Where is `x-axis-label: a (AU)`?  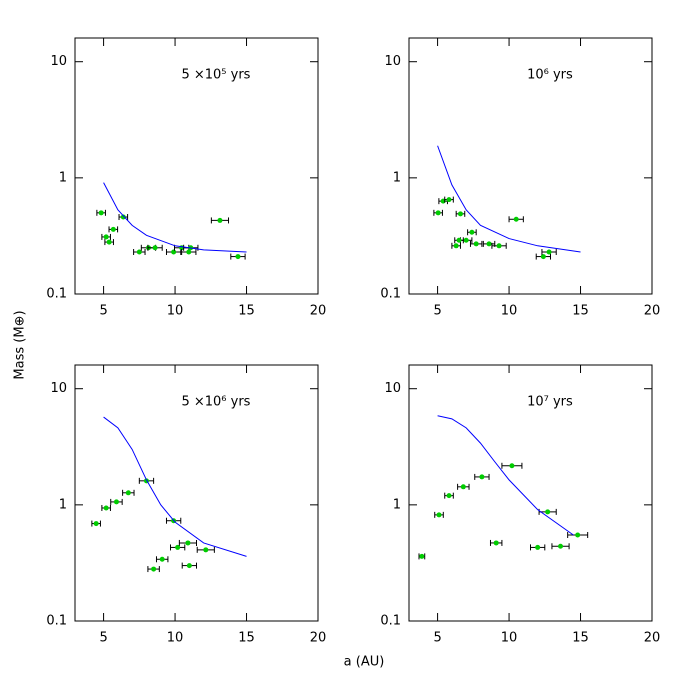 x-axis-label: a (AU) is located at coordinates (364, 662).